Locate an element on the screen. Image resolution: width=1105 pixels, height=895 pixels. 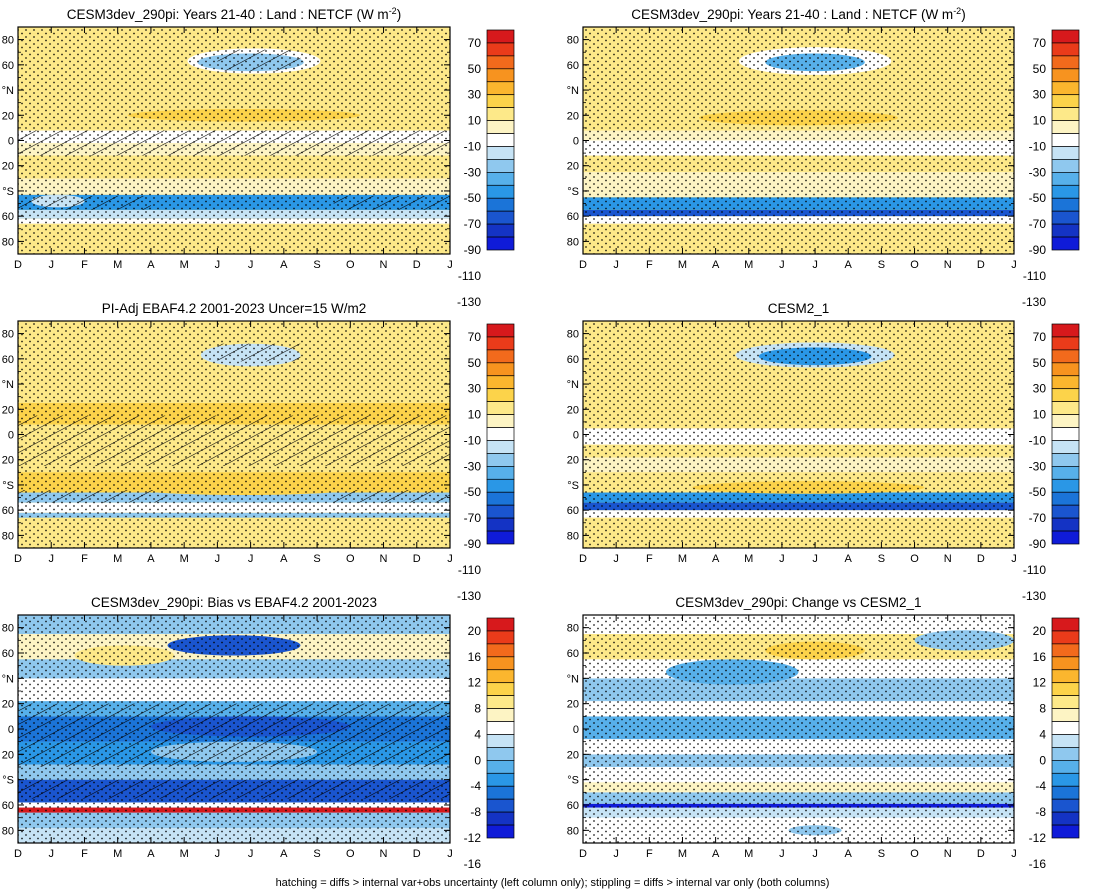
colorbar: 70 50 30 10 -10 -30 -50 -70 -90 -110 -130 is located at coordinates (486, 463).